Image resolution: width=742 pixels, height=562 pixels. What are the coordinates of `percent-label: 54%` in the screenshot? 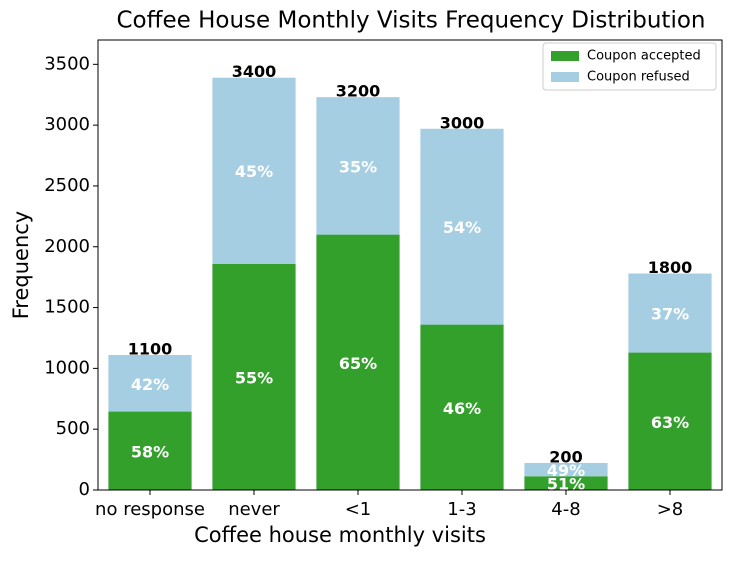 It's located at (462, 227).